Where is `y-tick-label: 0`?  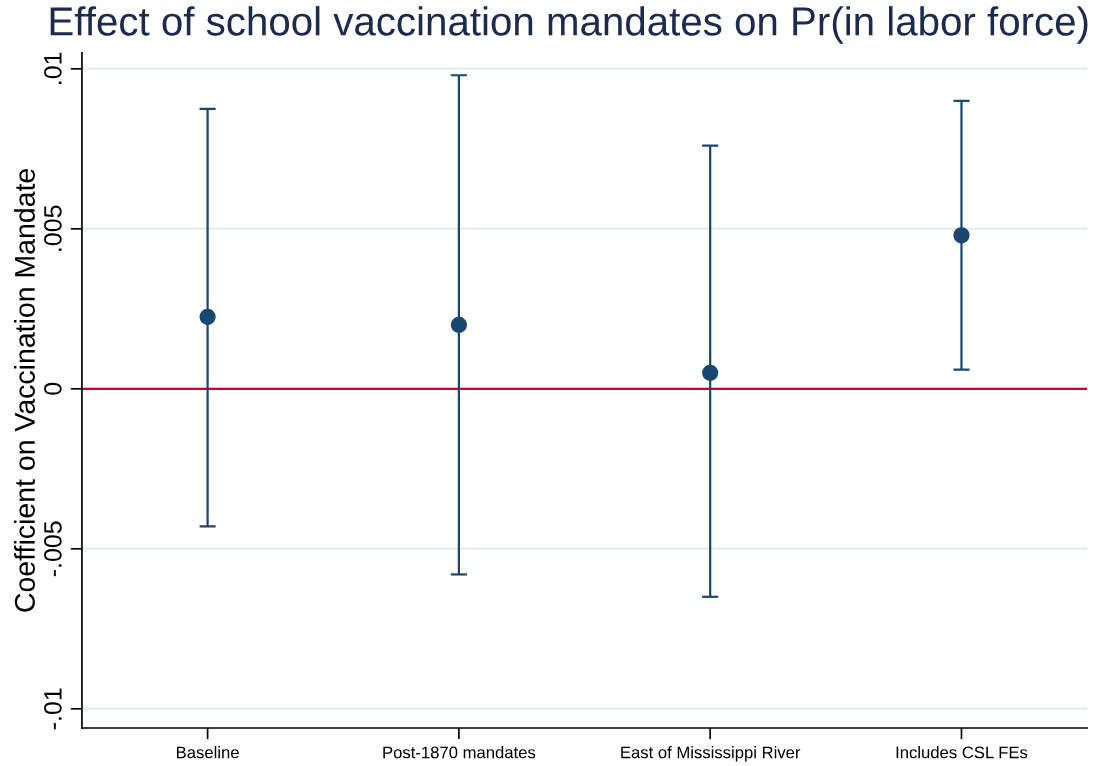
y-tick-label: 0 is located at coordinates (53, 388).